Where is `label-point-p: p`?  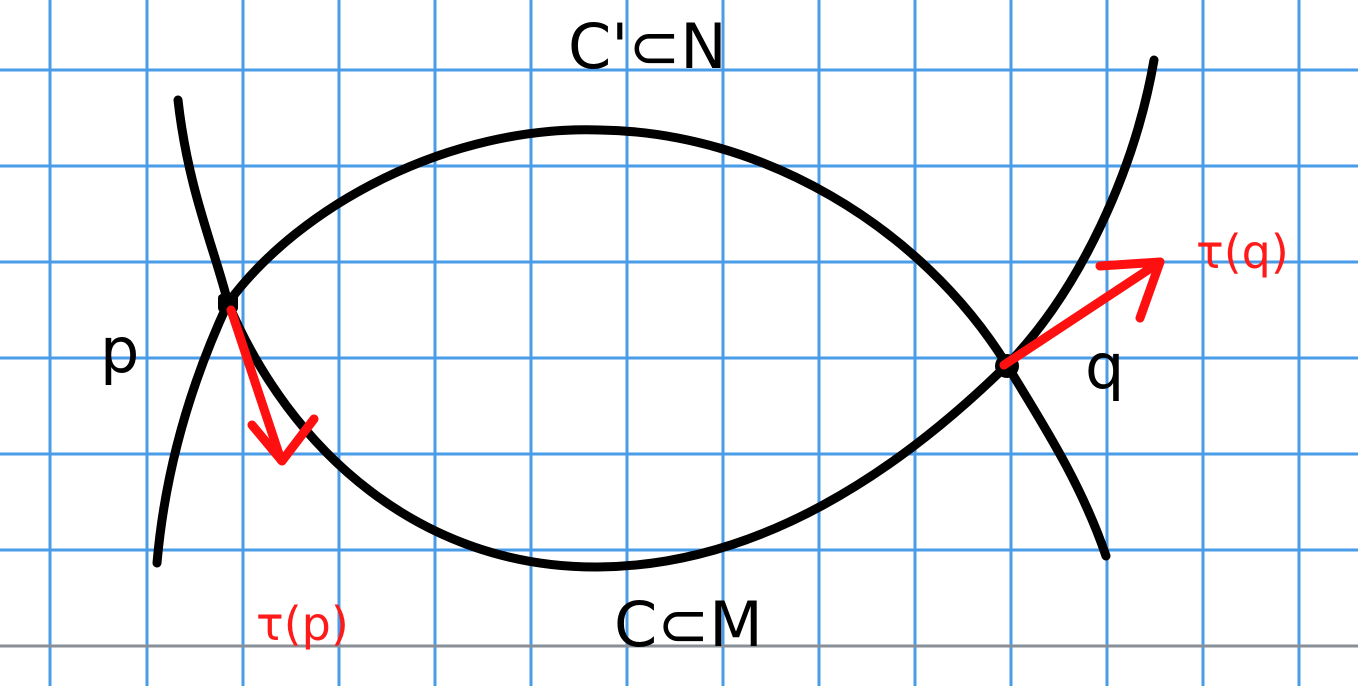 label-point-p: p is located at coordinates (119, 350).